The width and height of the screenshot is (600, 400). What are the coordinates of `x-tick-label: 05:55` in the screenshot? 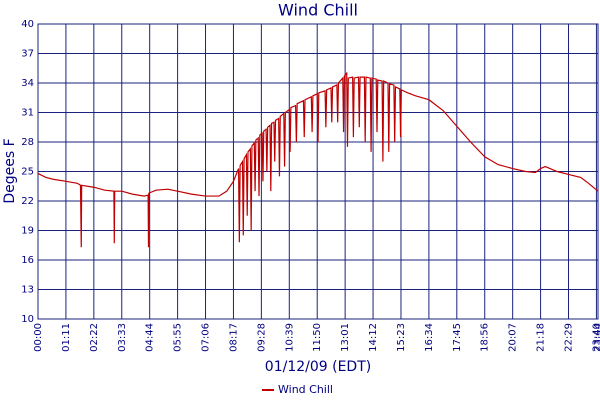 It's located at (178, 337).